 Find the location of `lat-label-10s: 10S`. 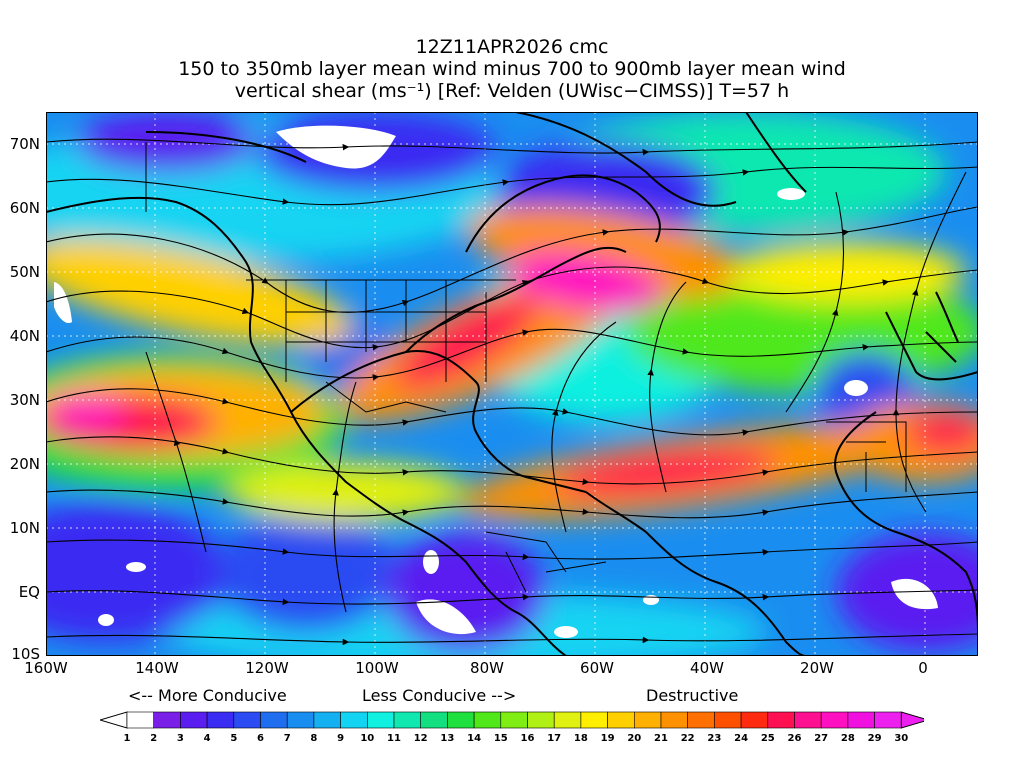

lat-label-10s: 10S is located at coordinates (25, 654).